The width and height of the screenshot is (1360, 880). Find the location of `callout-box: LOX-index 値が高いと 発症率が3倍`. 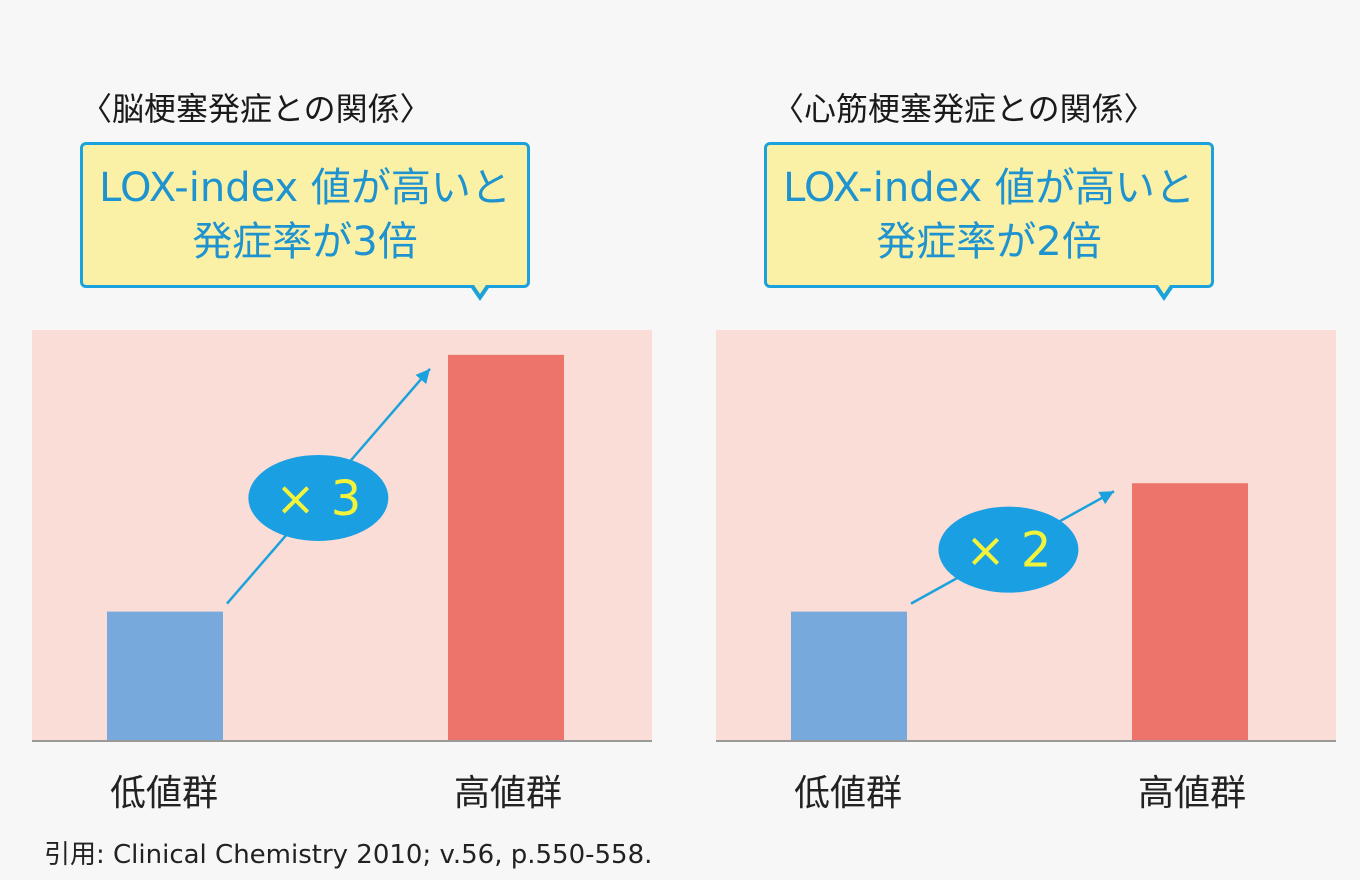

callout-box: LOX-index 値が高いと 発症率が3倍 is located at coordinates (305, 221).